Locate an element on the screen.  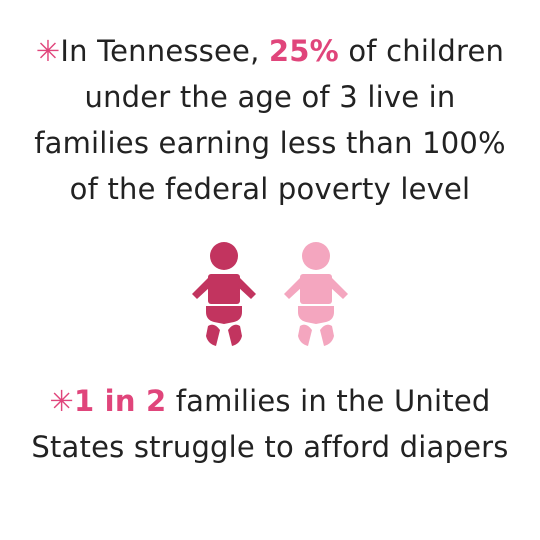
stat-poverty-line-4: of the federal poverty level is located at coordinates (270, 189).